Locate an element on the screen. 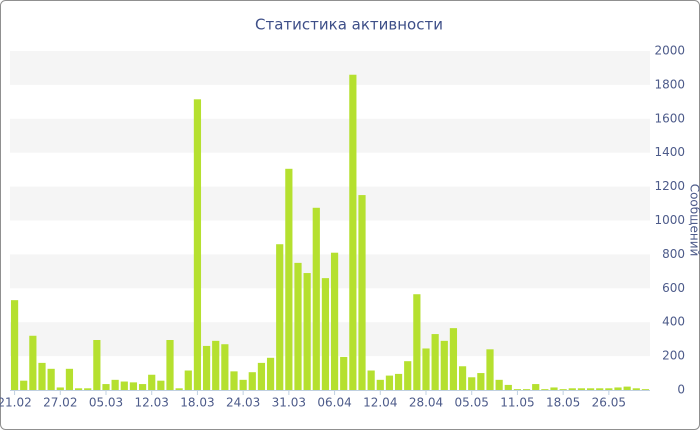 This screenshot has width=700, height=430. y-axis-label: Сообщений is located at coordinates (694, 220).